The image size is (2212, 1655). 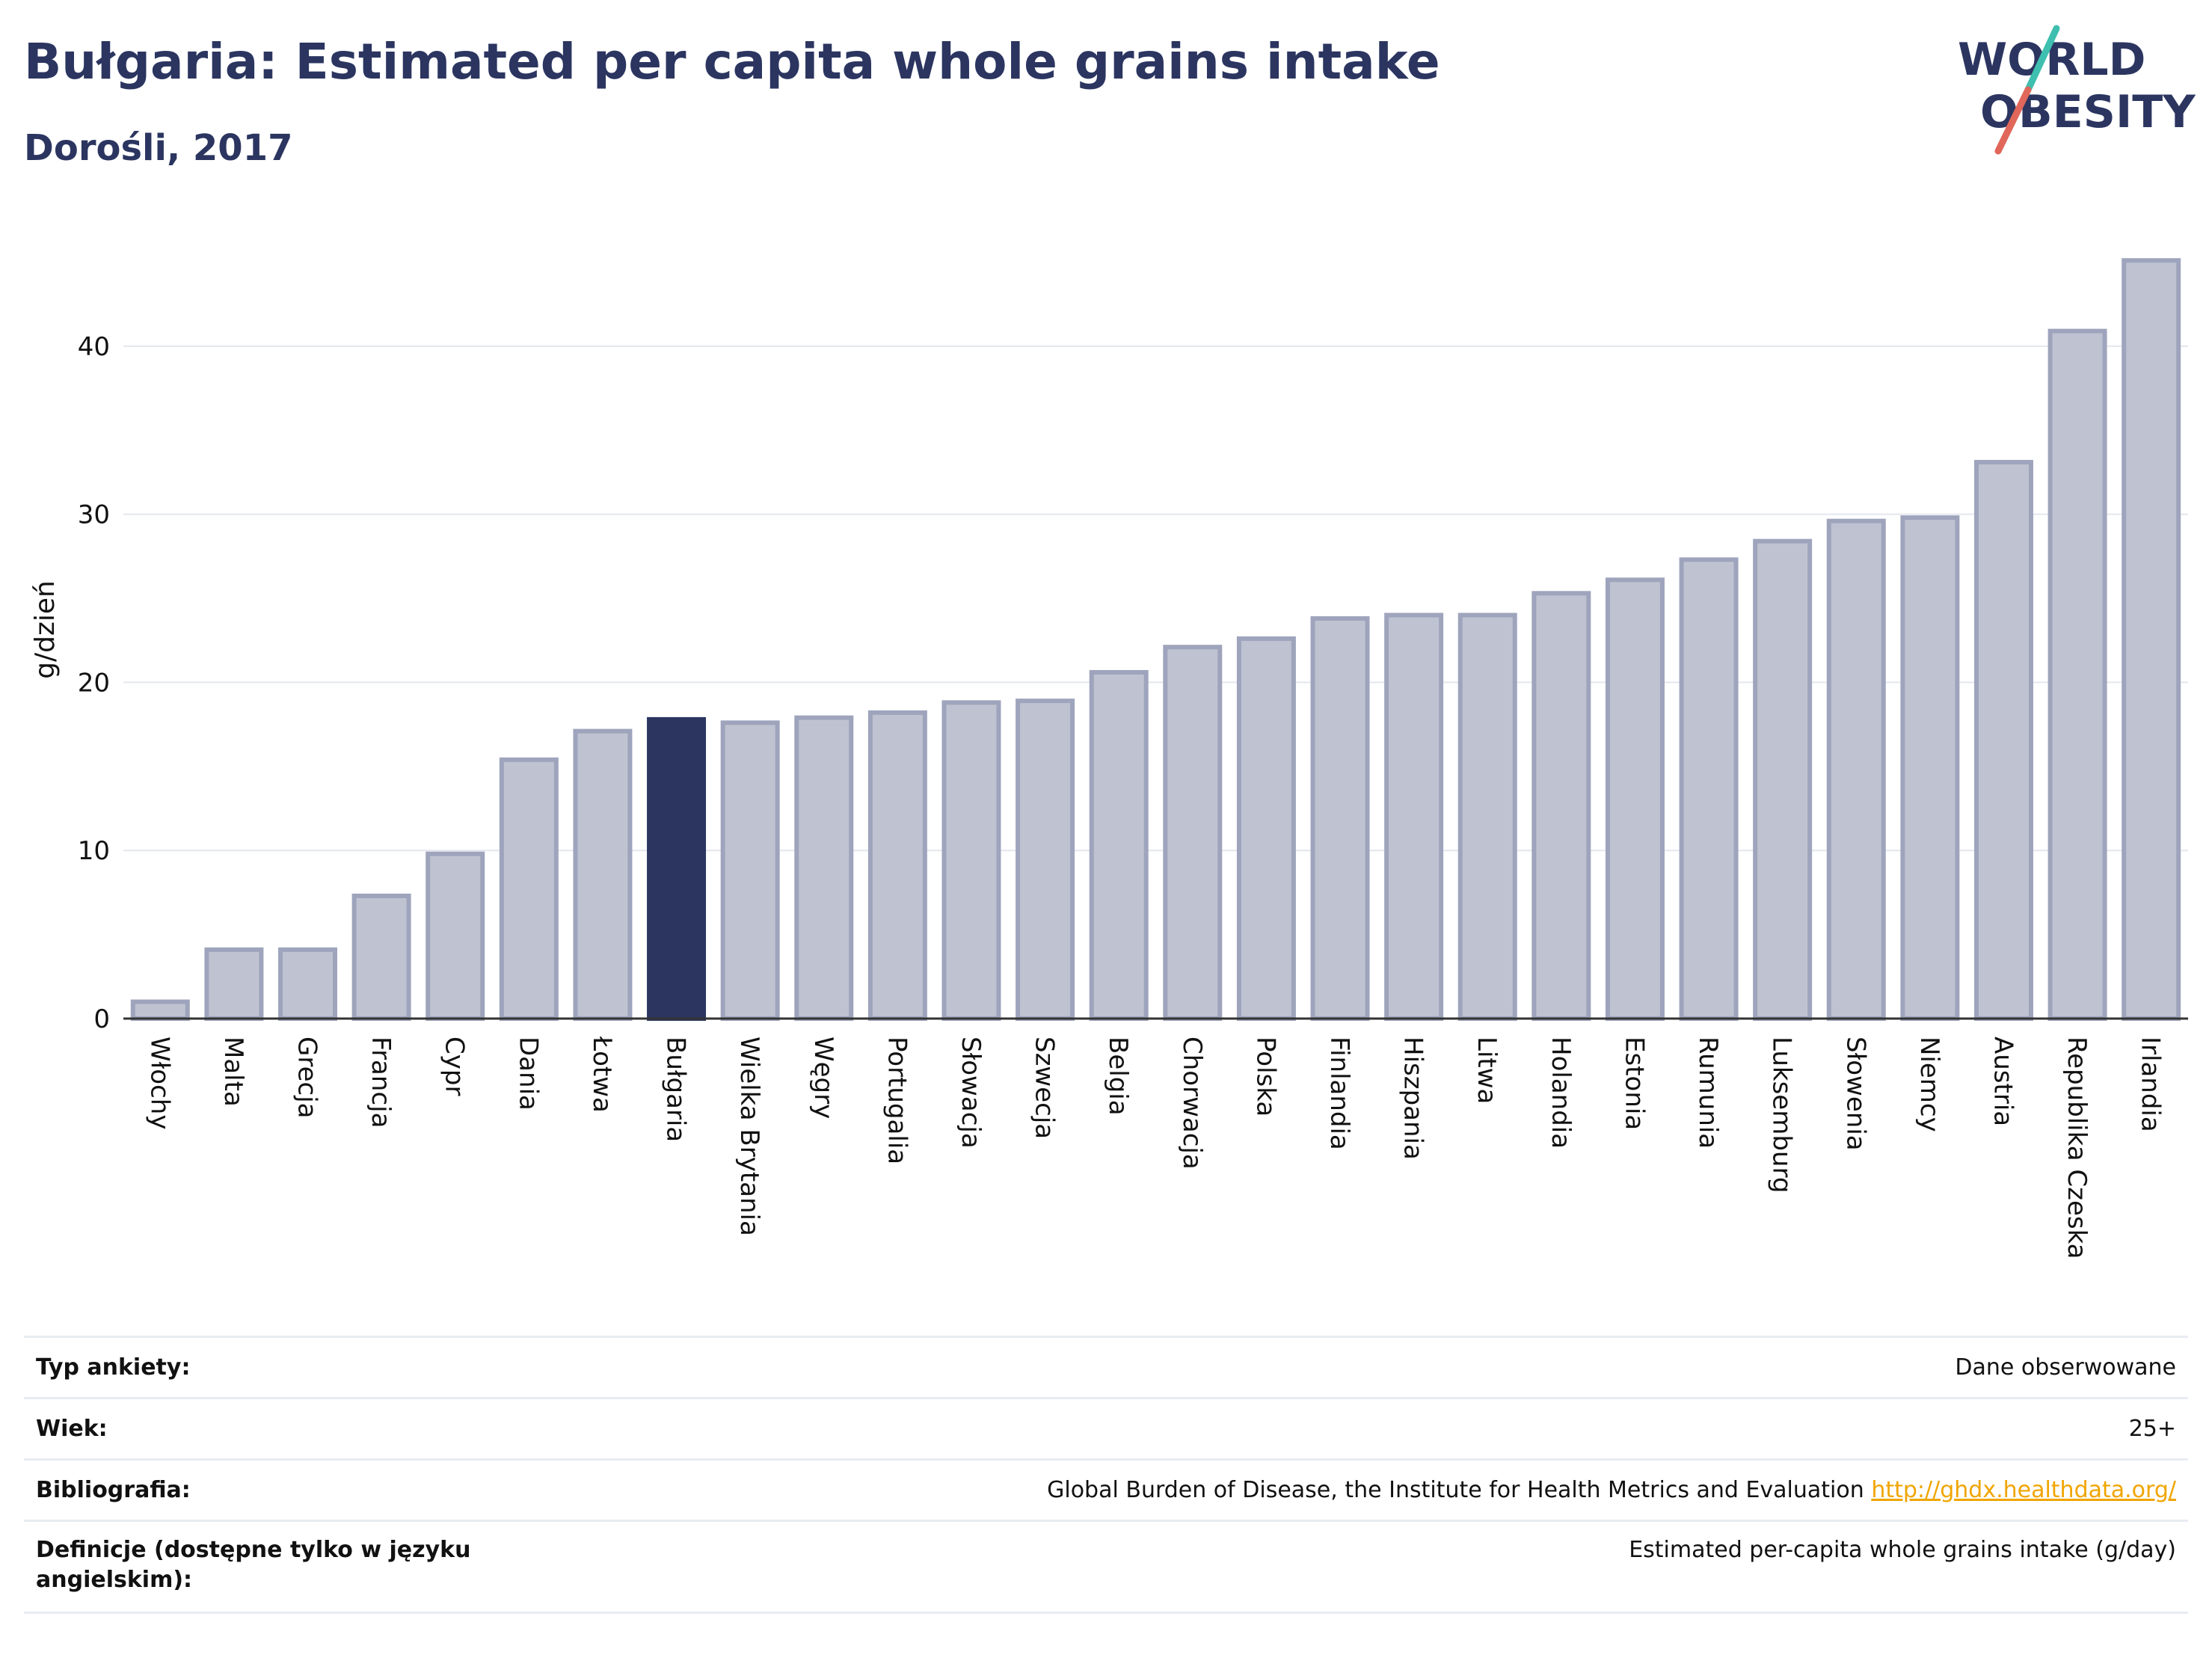 What do you see at coordinates (1487, 1070) in the screenshot?
I see `x-tick-label: Litwa` at bounding box center [1487, 1070].